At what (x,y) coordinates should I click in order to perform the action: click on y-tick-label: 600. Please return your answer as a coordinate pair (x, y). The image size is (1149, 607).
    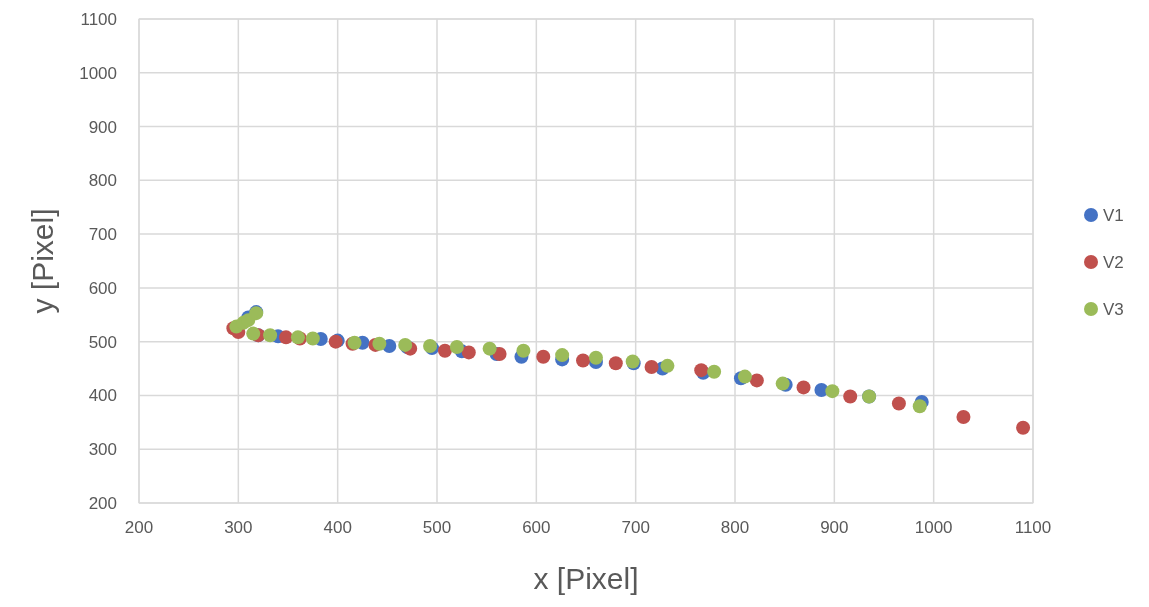
    Looking at the image, I should click on (102, 288).